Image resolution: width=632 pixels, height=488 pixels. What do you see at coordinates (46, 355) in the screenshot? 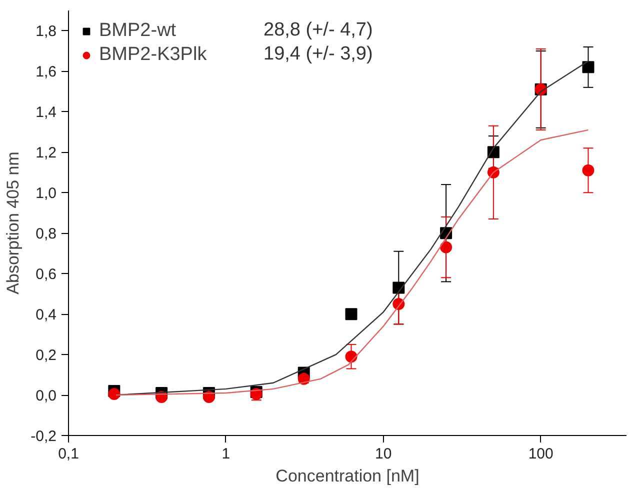
I see `y-tick-label: 0,2` at bounding box center [46, 355].